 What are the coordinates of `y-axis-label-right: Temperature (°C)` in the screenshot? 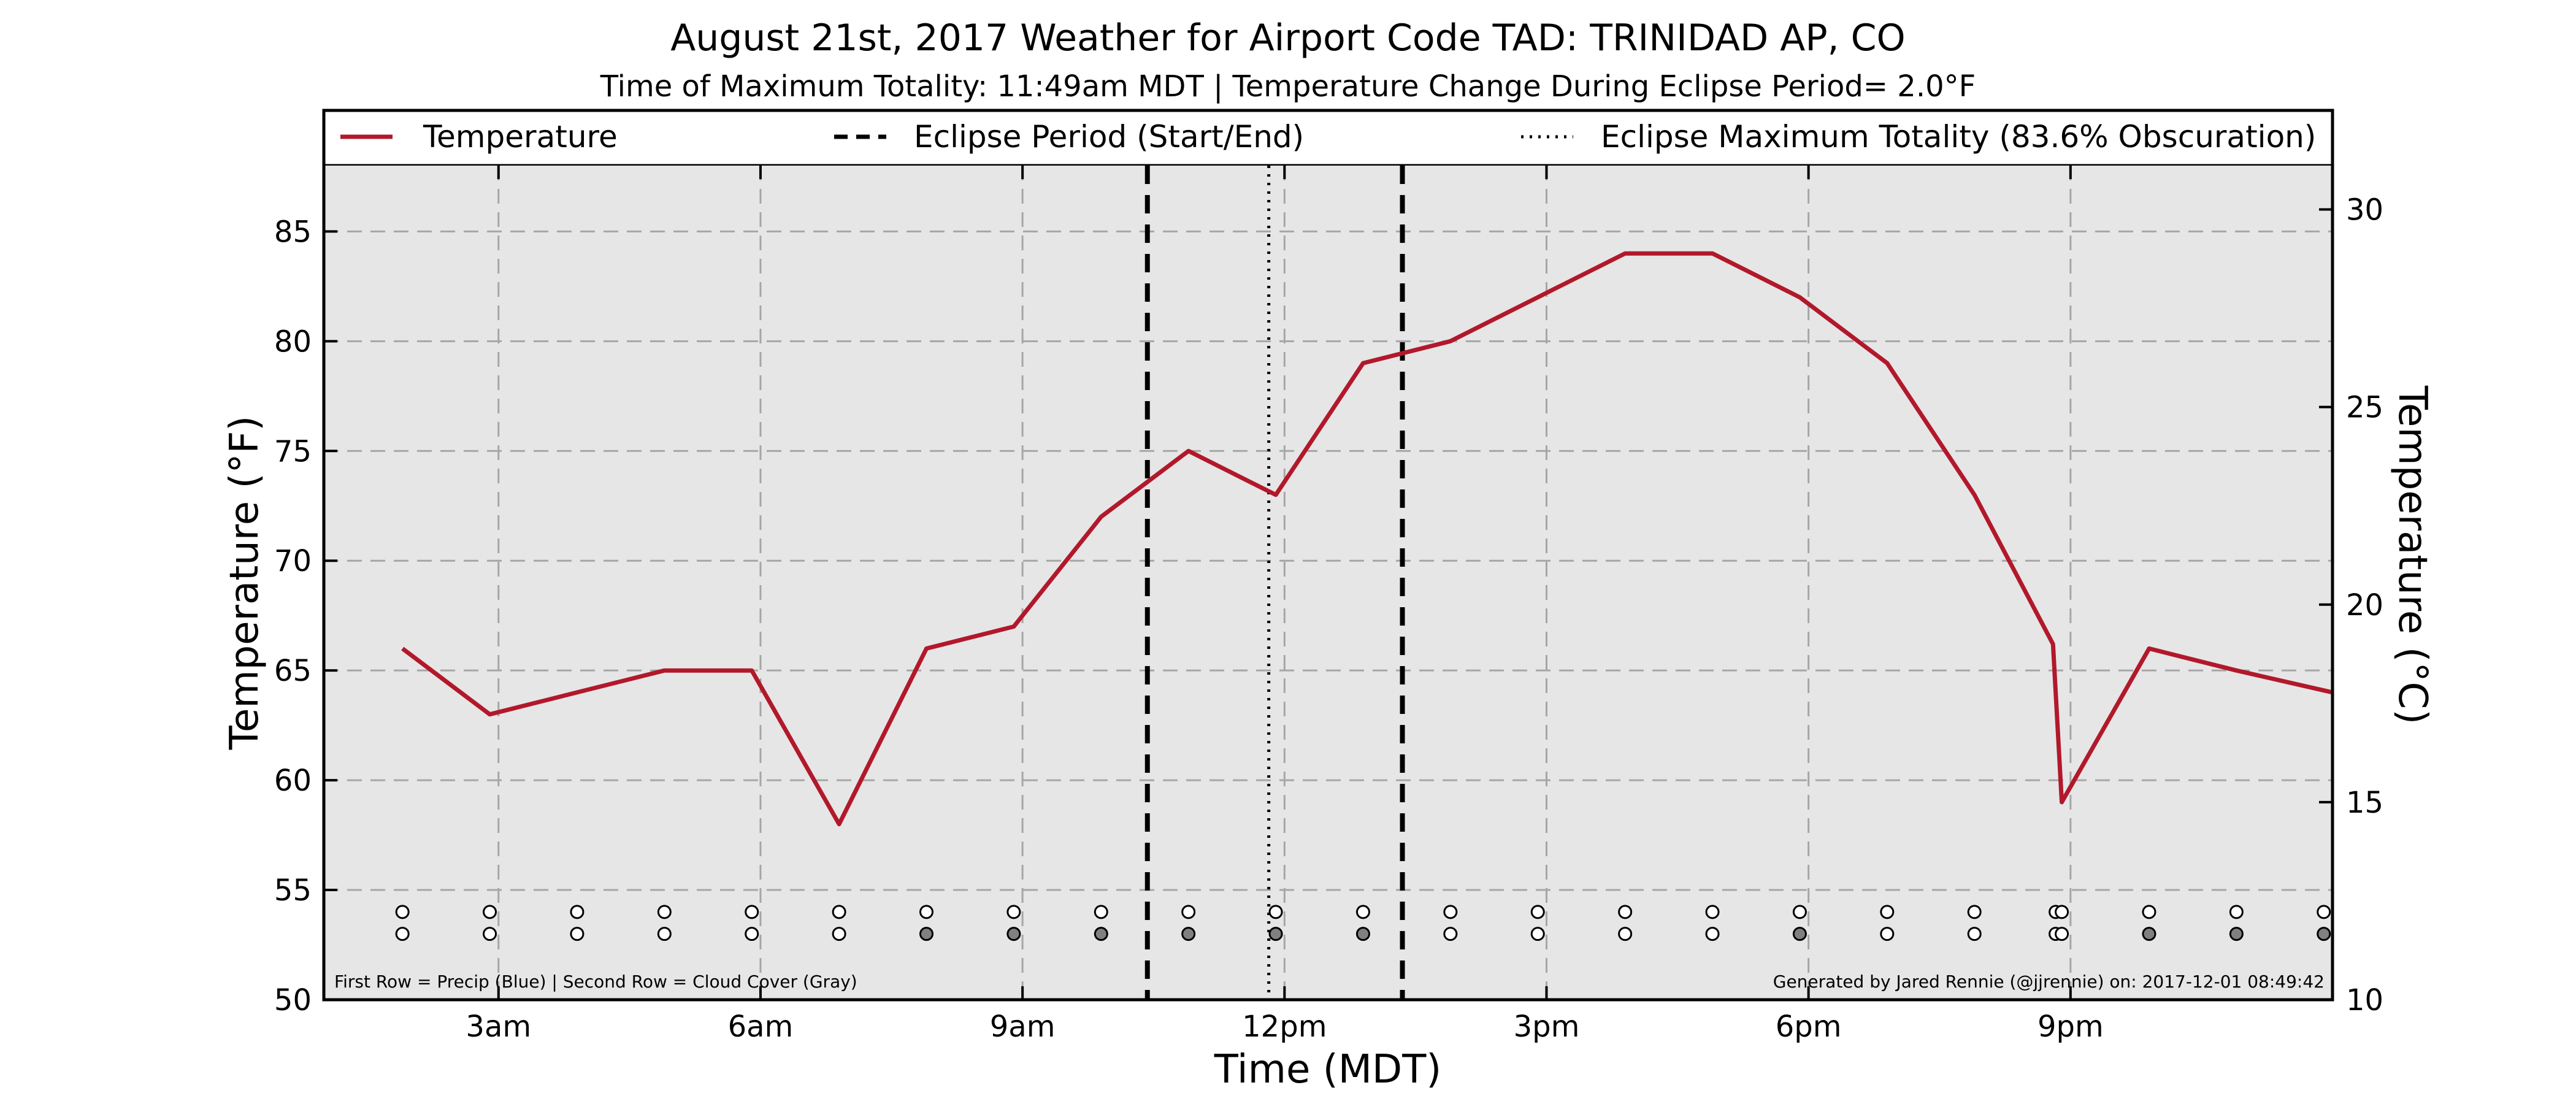 It's located at (2412, 554).